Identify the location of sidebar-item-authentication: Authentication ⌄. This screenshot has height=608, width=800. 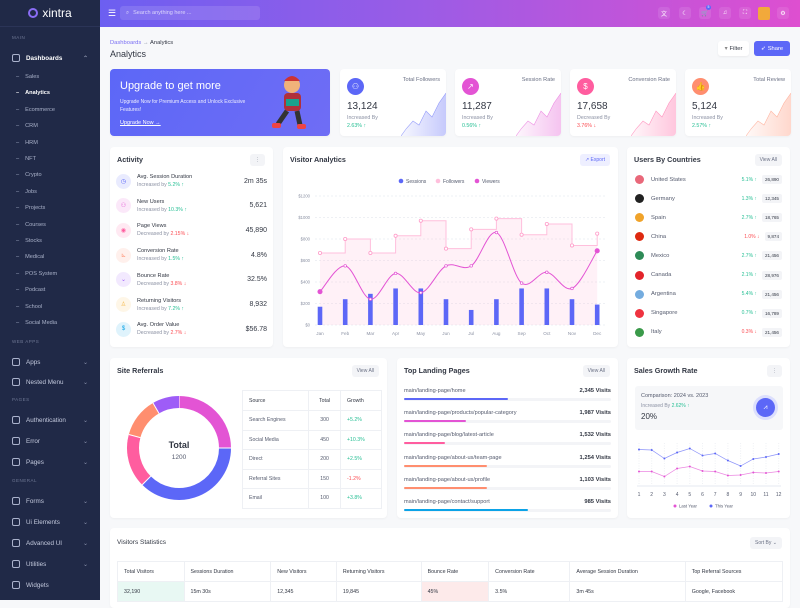
(50, 420).